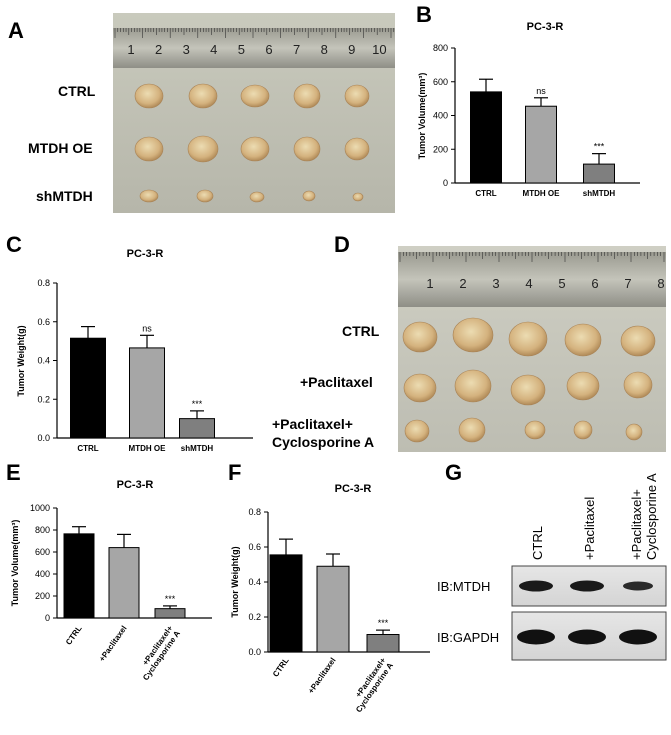 The image size is (671, 735). I want to click on panel-letter-g: G, so click(453, 472).